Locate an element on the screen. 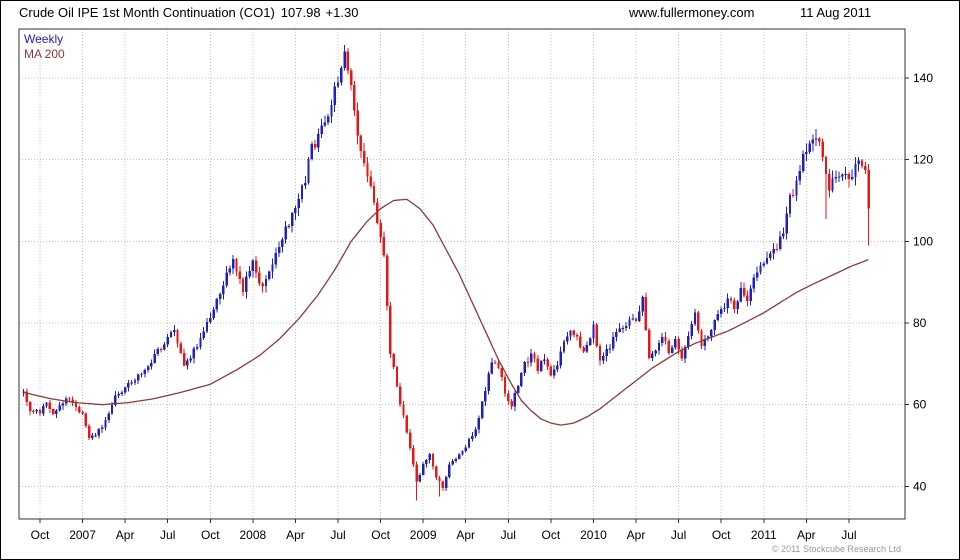  x-tick-label: 2010 is located at coordinates (593, 535).